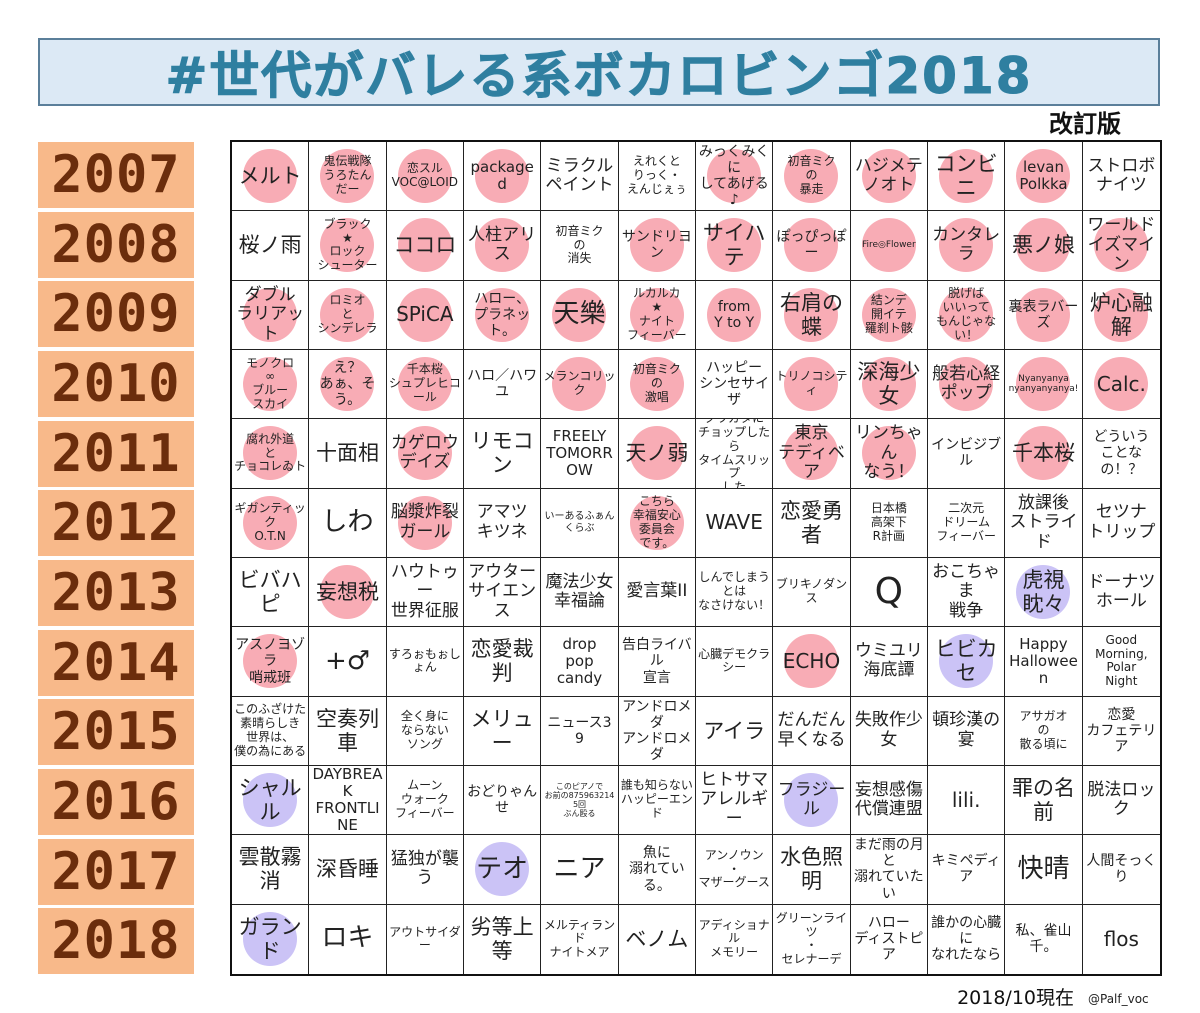  What do you see at coordinates (1121, 383) in the screenshot?
I see `song-title: Calc.` at bounding box center [1121, 383].